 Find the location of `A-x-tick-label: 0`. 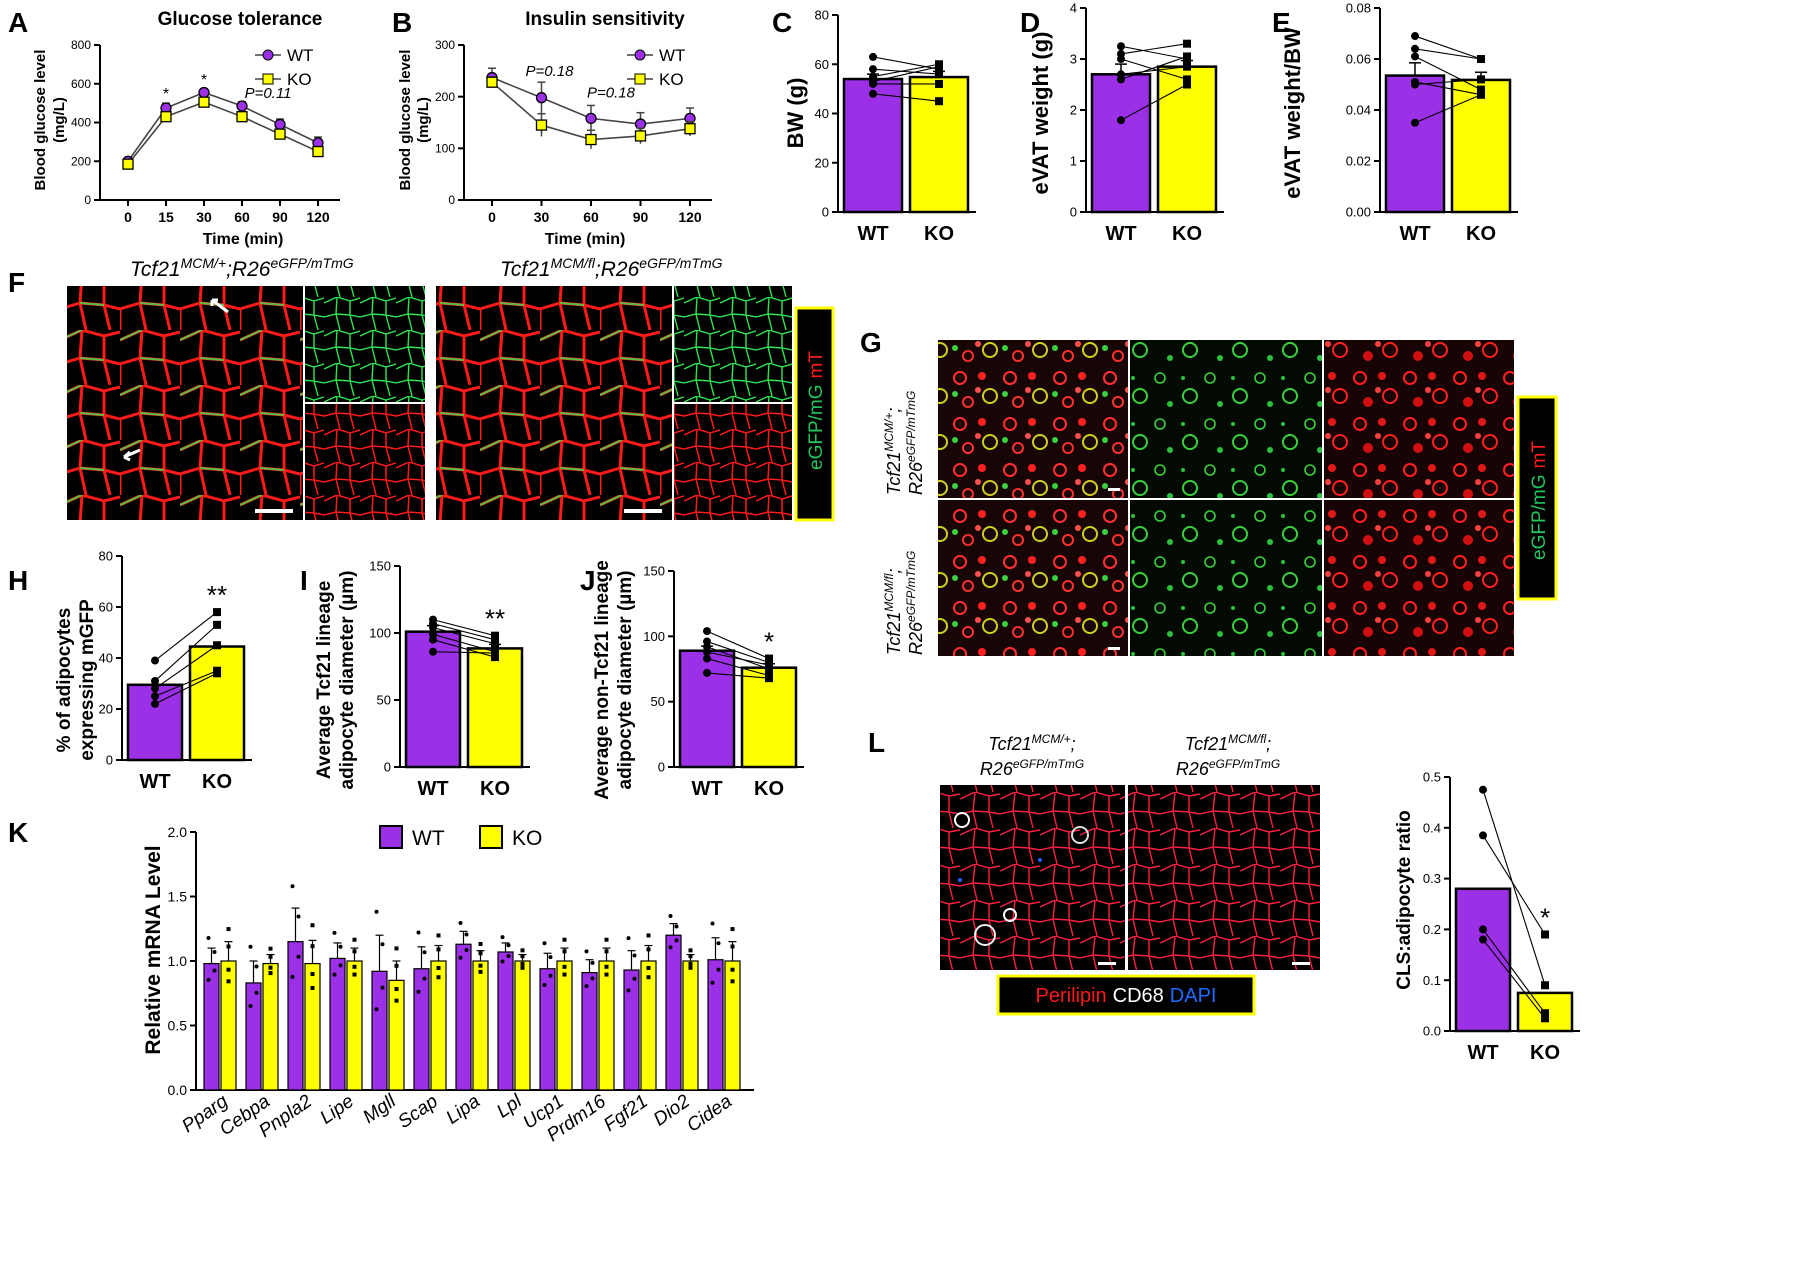

A-x-tick-label: 0 is located at coordinates (128, 217).